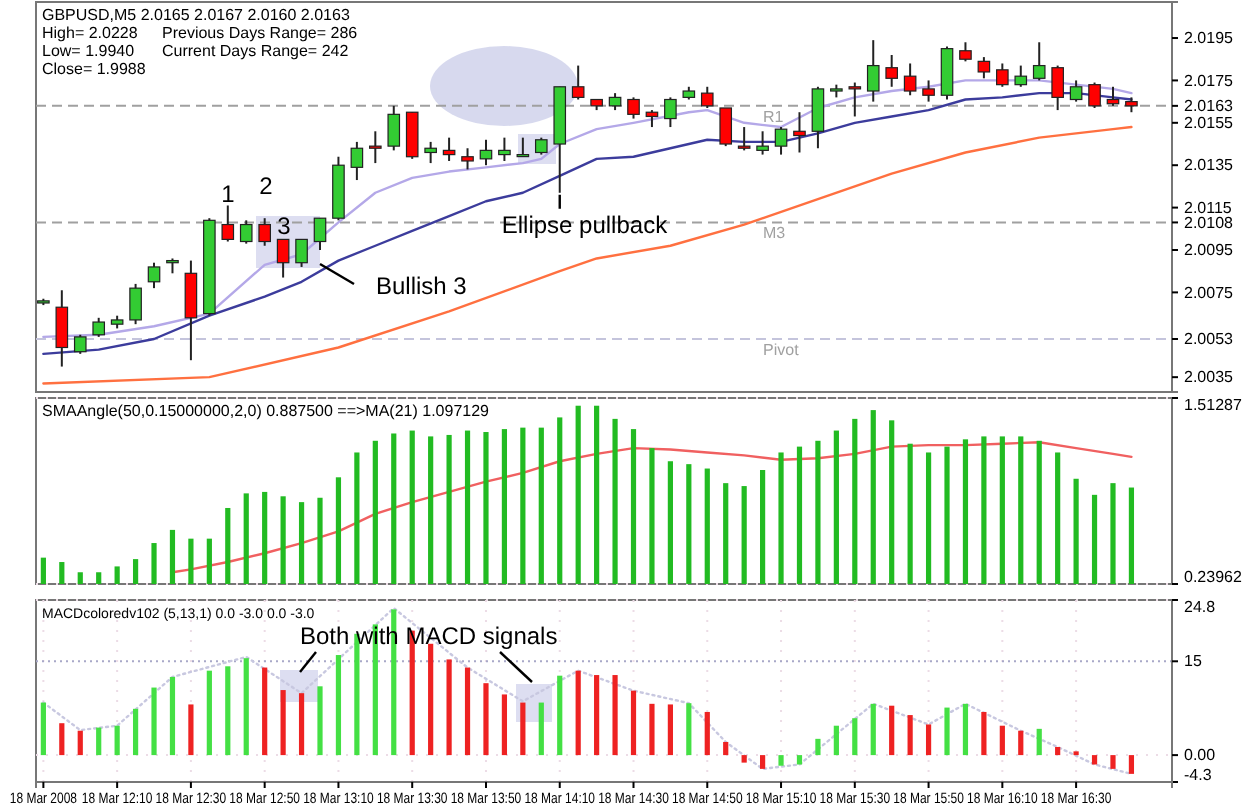 This screenshot has width=1250, height=806. Describe the element at coordinates (1209, 339) in the screenshot. I see `y-tick-label: 2.0053` at that location.